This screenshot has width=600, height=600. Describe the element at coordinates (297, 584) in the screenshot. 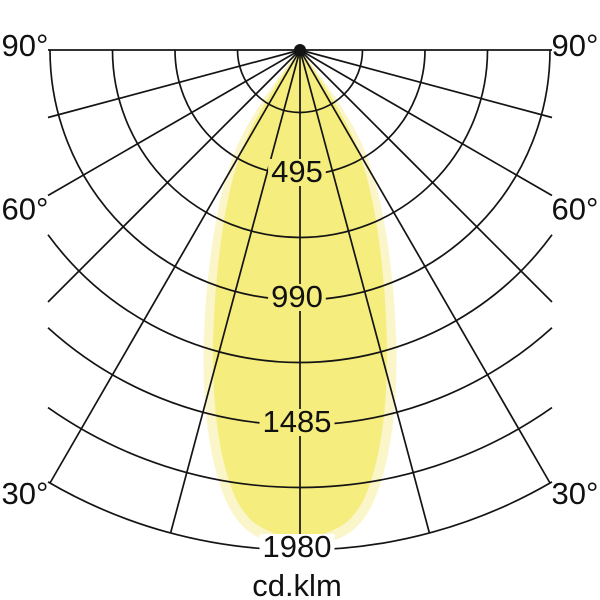

I see `units-label: cd.klm` at that location.